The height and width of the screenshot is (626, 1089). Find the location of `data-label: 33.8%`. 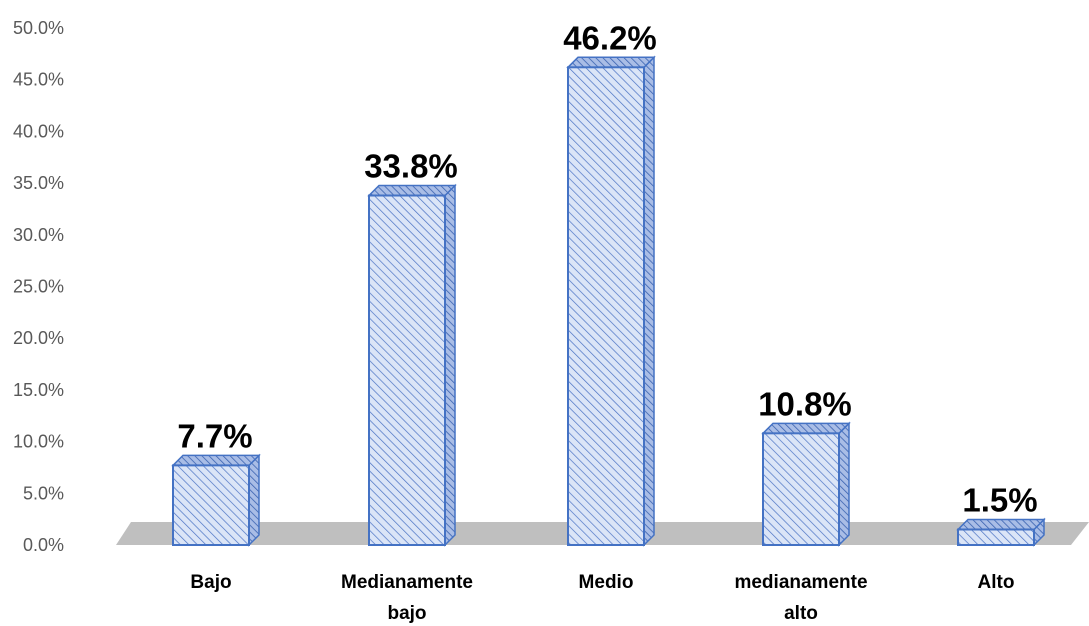

data-label: 33.8% is located at coordinates (411, 166).